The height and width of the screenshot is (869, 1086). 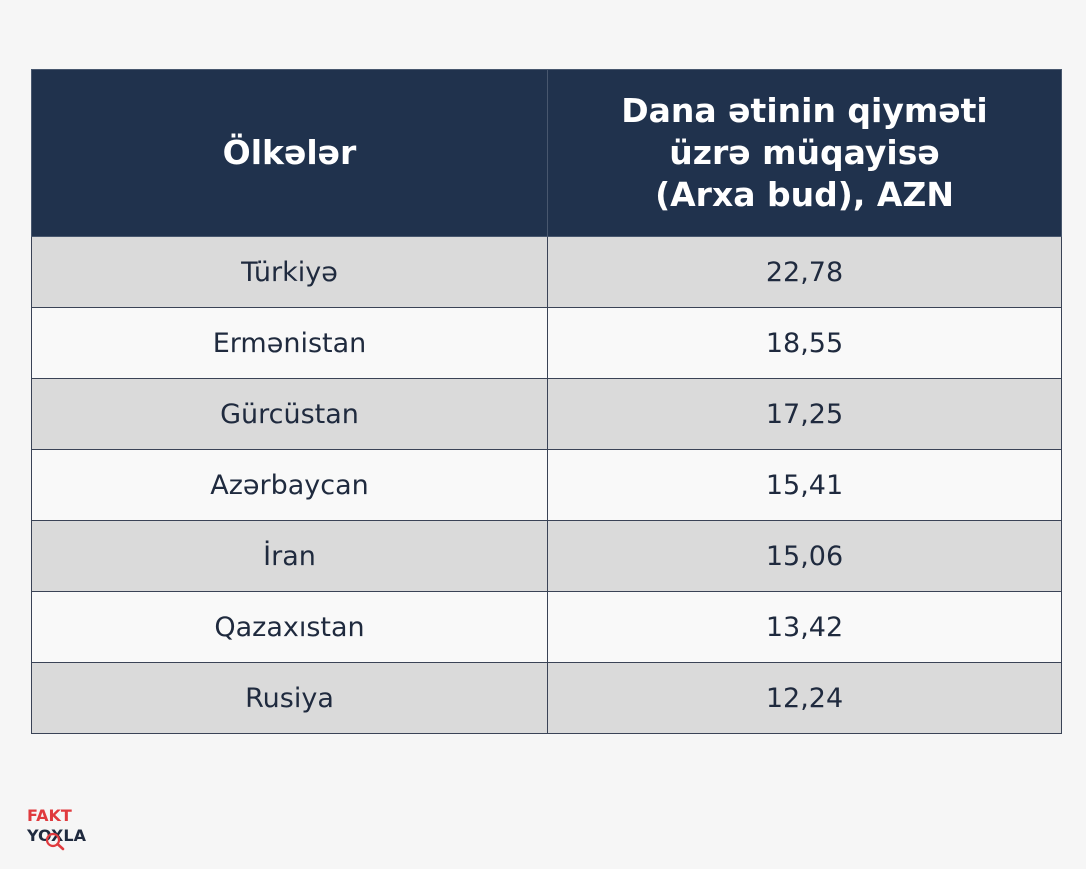 What do you see at coordinates (289, 272) in the screenshot?
I see `country-cell: Türkiyə` at bounding box center [289, 272].